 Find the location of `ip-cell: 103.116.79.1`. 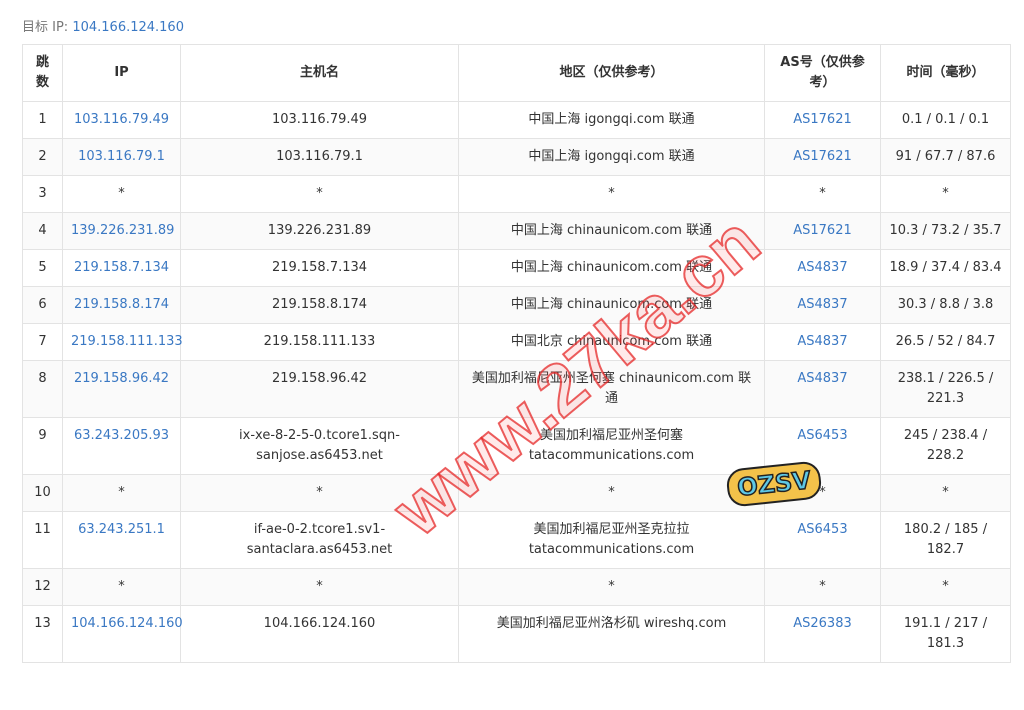

ip-cell: 103.116.79.1 is located at coordinates (121, 157).